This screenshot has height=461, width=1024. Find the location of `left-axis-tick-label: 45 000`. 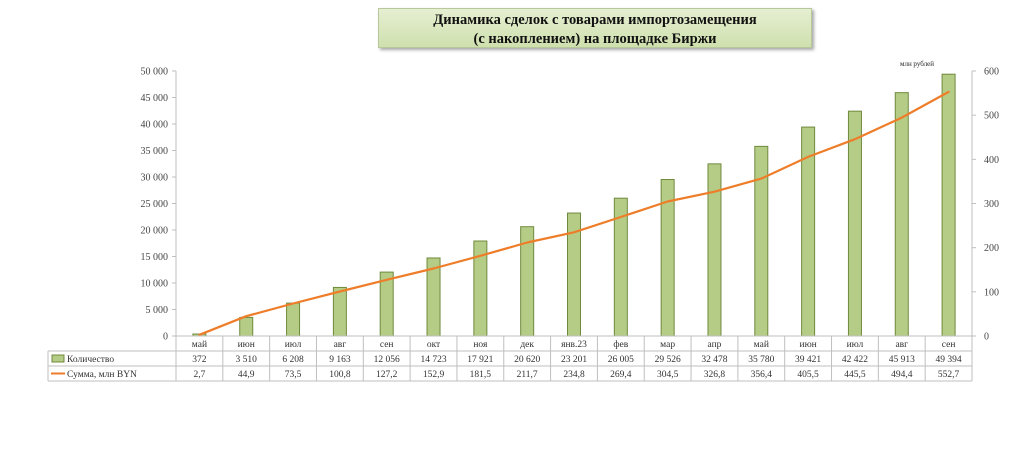

left-axis-tick-label: 45 000 is located at coordinates (155, 98).